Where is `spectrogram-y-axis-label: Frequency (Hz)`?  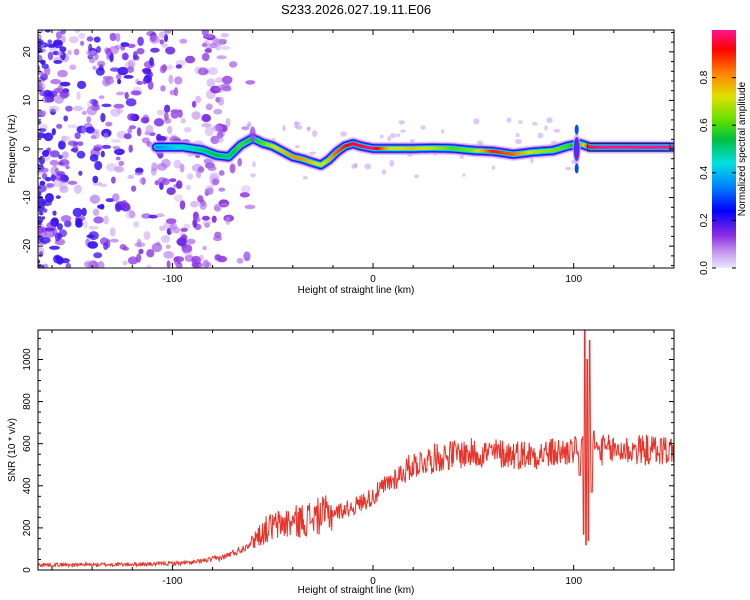
spectrogram-y-axis-label: Frequency (Hz) is located at coordinates (12, 149).